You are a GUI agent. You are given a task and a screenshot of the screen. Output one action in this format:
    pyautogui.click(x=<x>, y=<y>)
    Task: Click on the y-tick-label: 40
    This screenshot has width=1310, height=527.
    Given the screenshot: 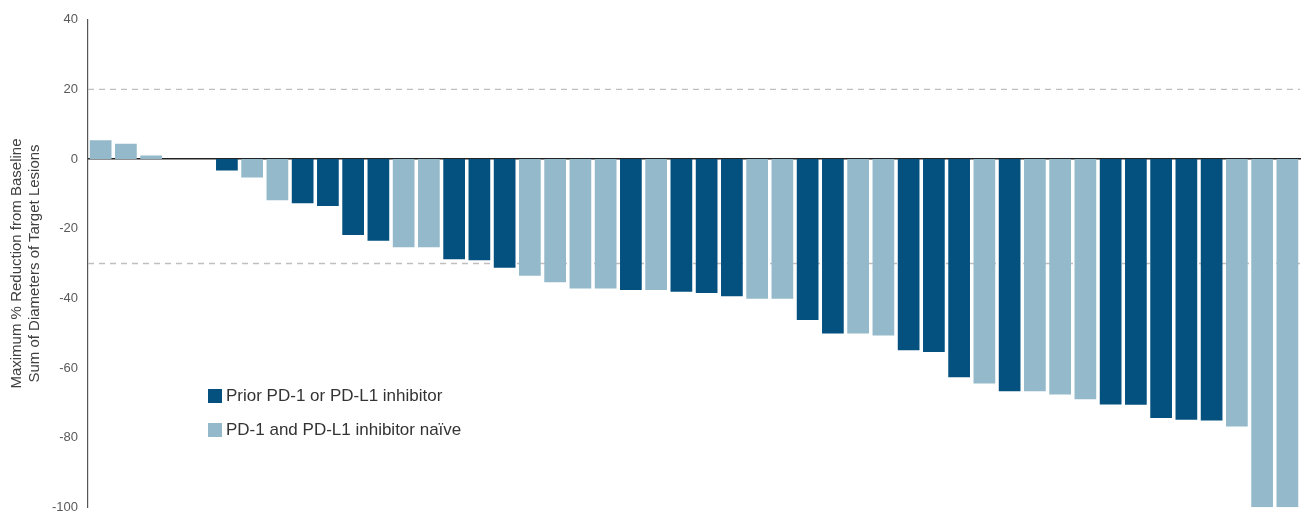 What is the action you would take?
    pyautogui.click(x=71, y=19)
    